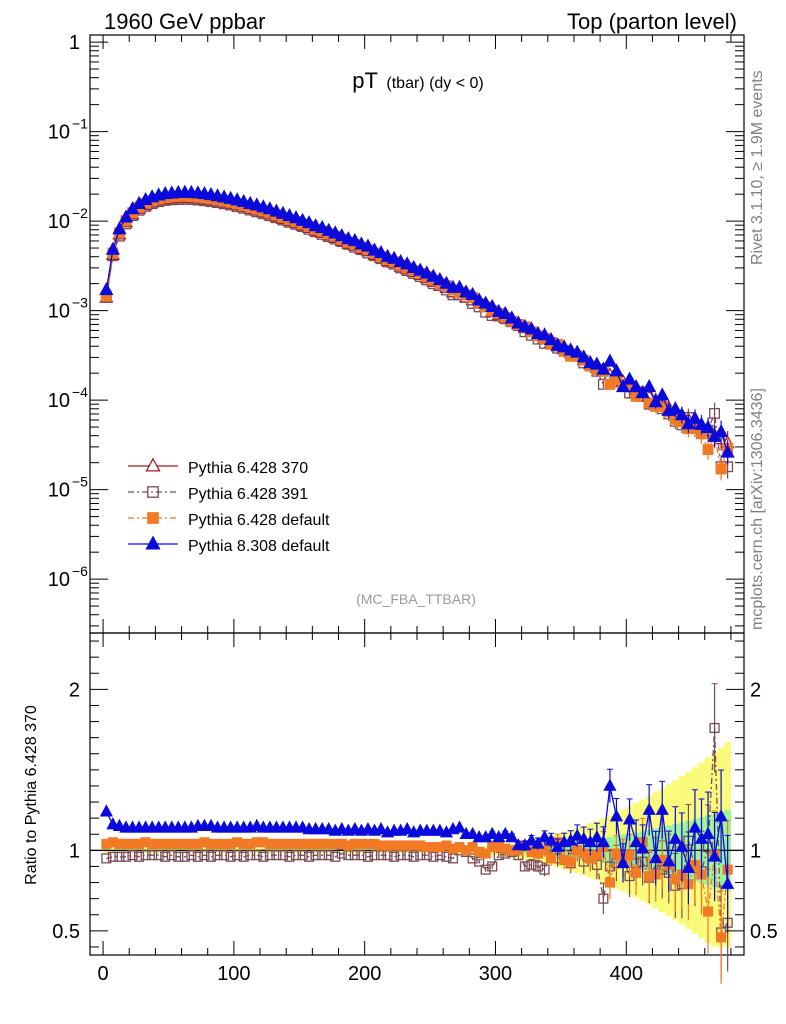 The image size is (786, 1024). I want to click on x-tick-label: 0, so click(103, 974).